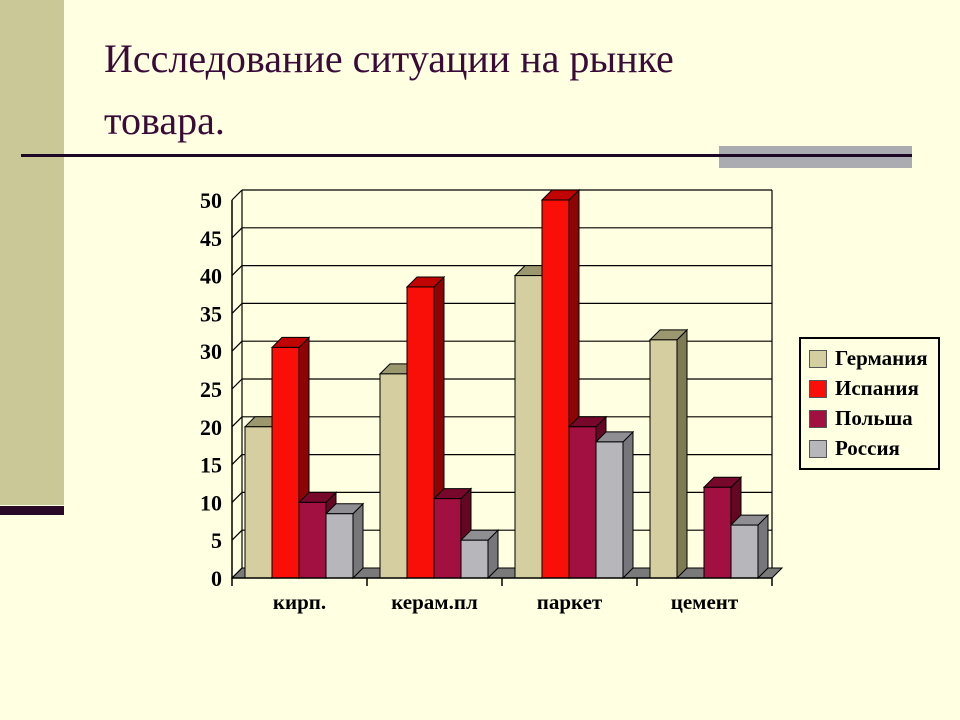  I want to click on bar-Россия-кирп., so click(339, 546).